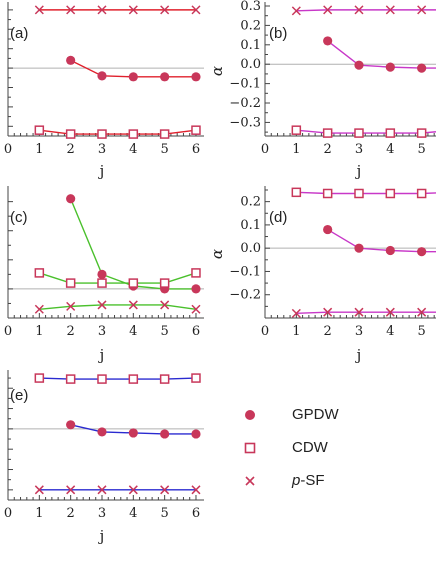  I want to click on panel-e: 0 1 2 3 4 5 6 j (e), so click(104, 457).